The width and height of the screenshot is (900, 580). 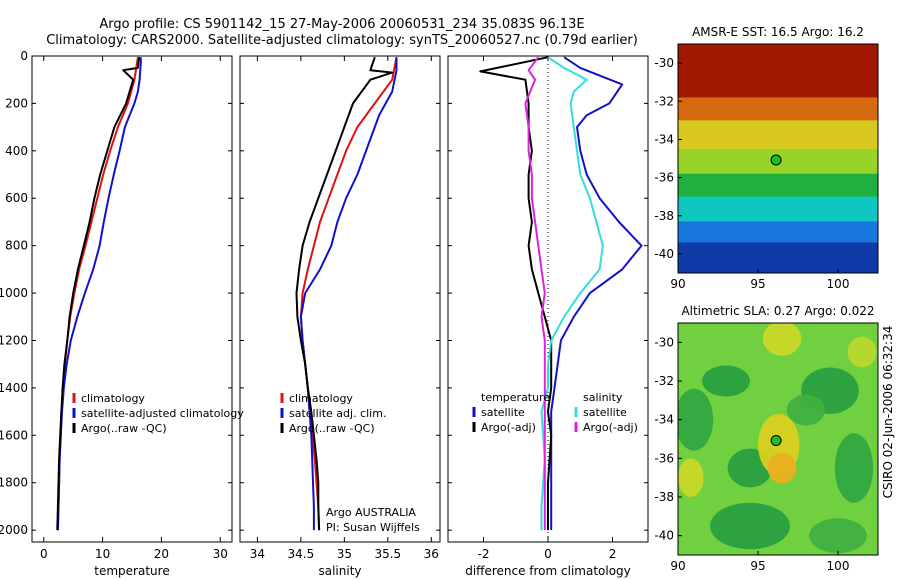 I want to click on salinity-xlabel: salinity, so click(x=339, y=571).